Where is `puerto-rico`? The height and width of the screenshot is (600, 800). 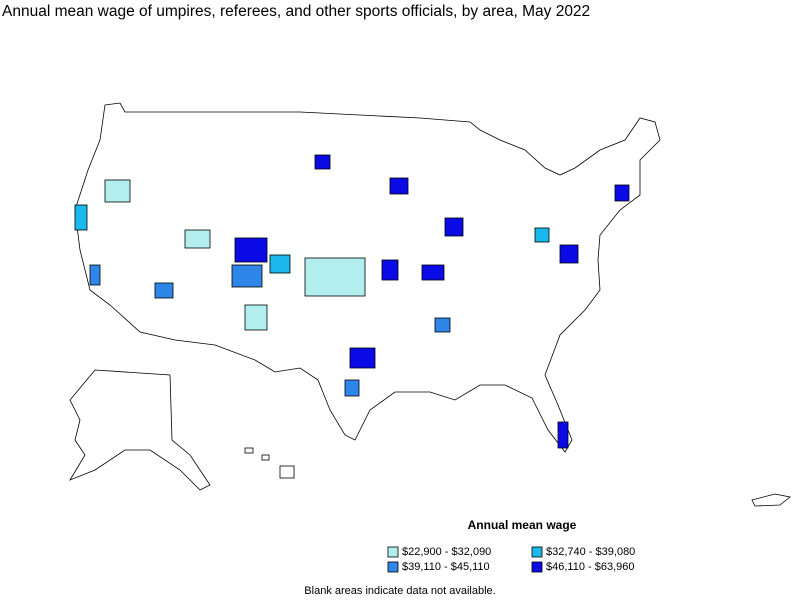
puerto-rico is located at coordinates (771, 500).